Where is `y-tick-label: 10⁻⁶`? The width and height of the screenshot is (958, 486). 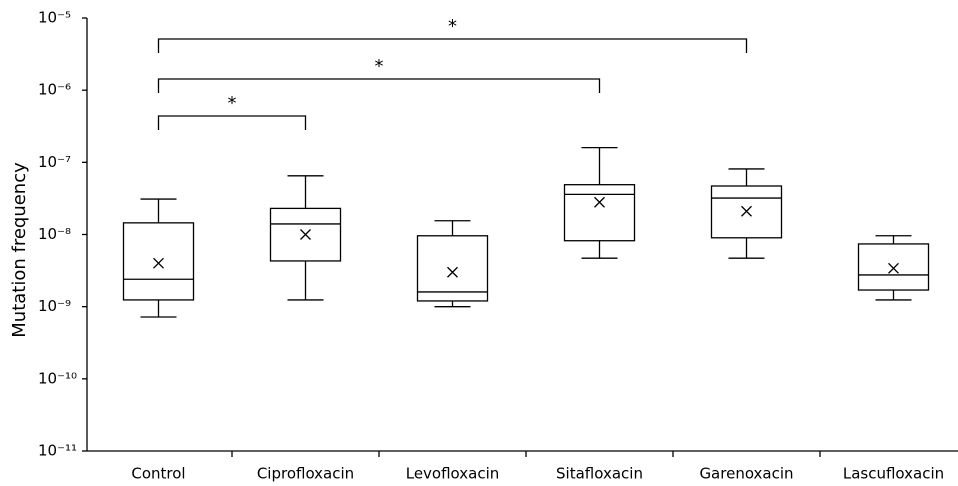
y-tick-label: 10⁻⁶ is located at coordinates (54, 90).